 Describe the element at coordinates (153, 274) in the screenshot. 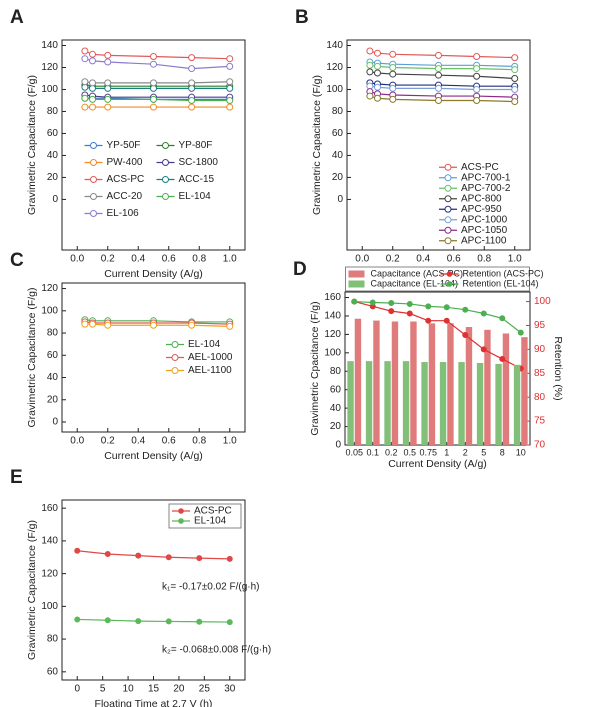

I see `x-axis-title: Current Density (A/g)` at that location.